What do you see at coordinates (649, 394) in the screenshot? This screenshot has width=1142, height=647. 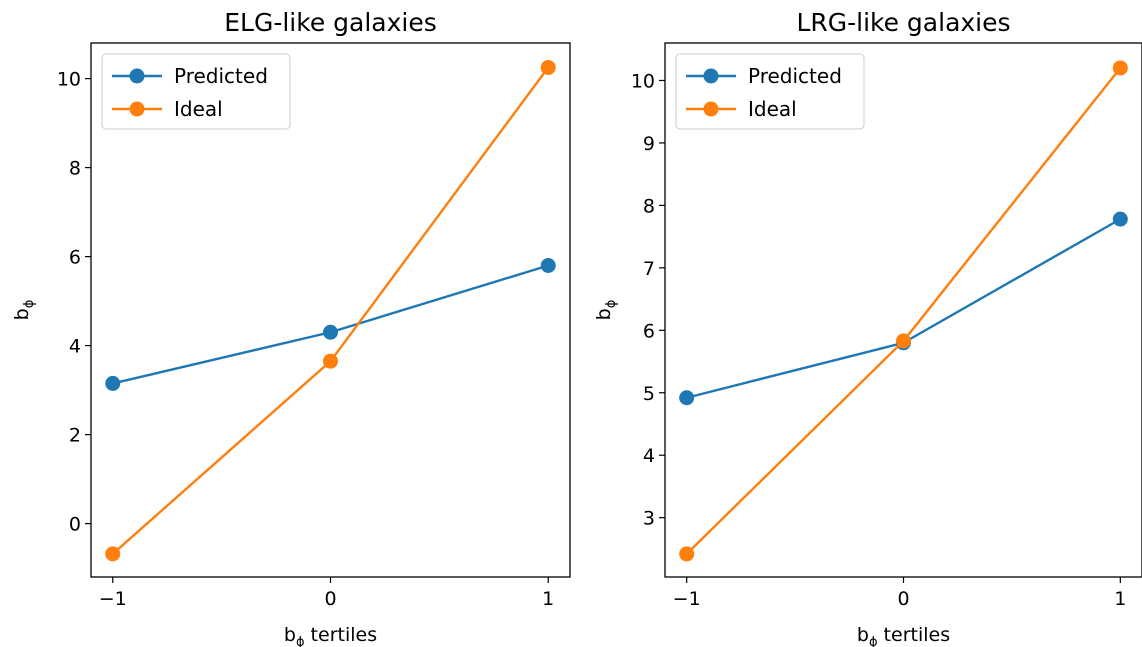 I see `y-tick-label: 5` at bounding box center [649, 394].